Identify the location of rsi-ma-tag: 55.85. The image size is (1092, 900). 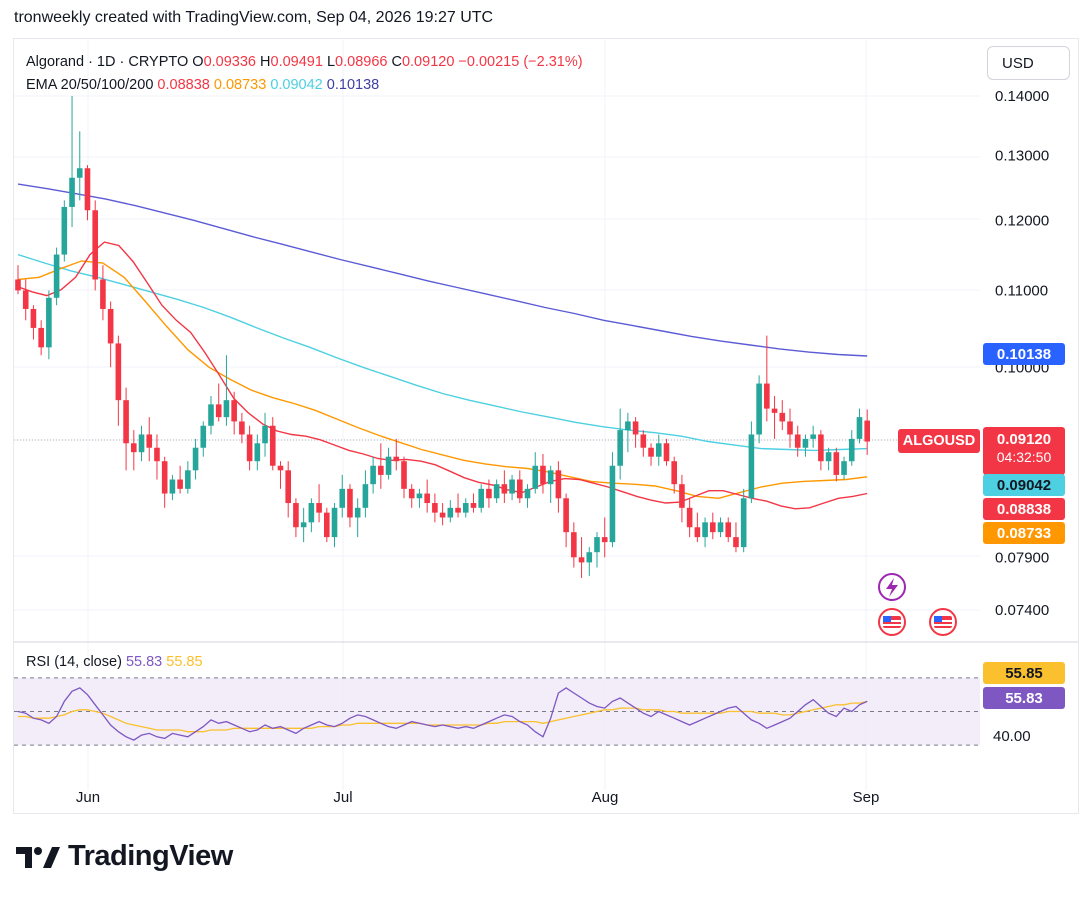
(1024, 673).